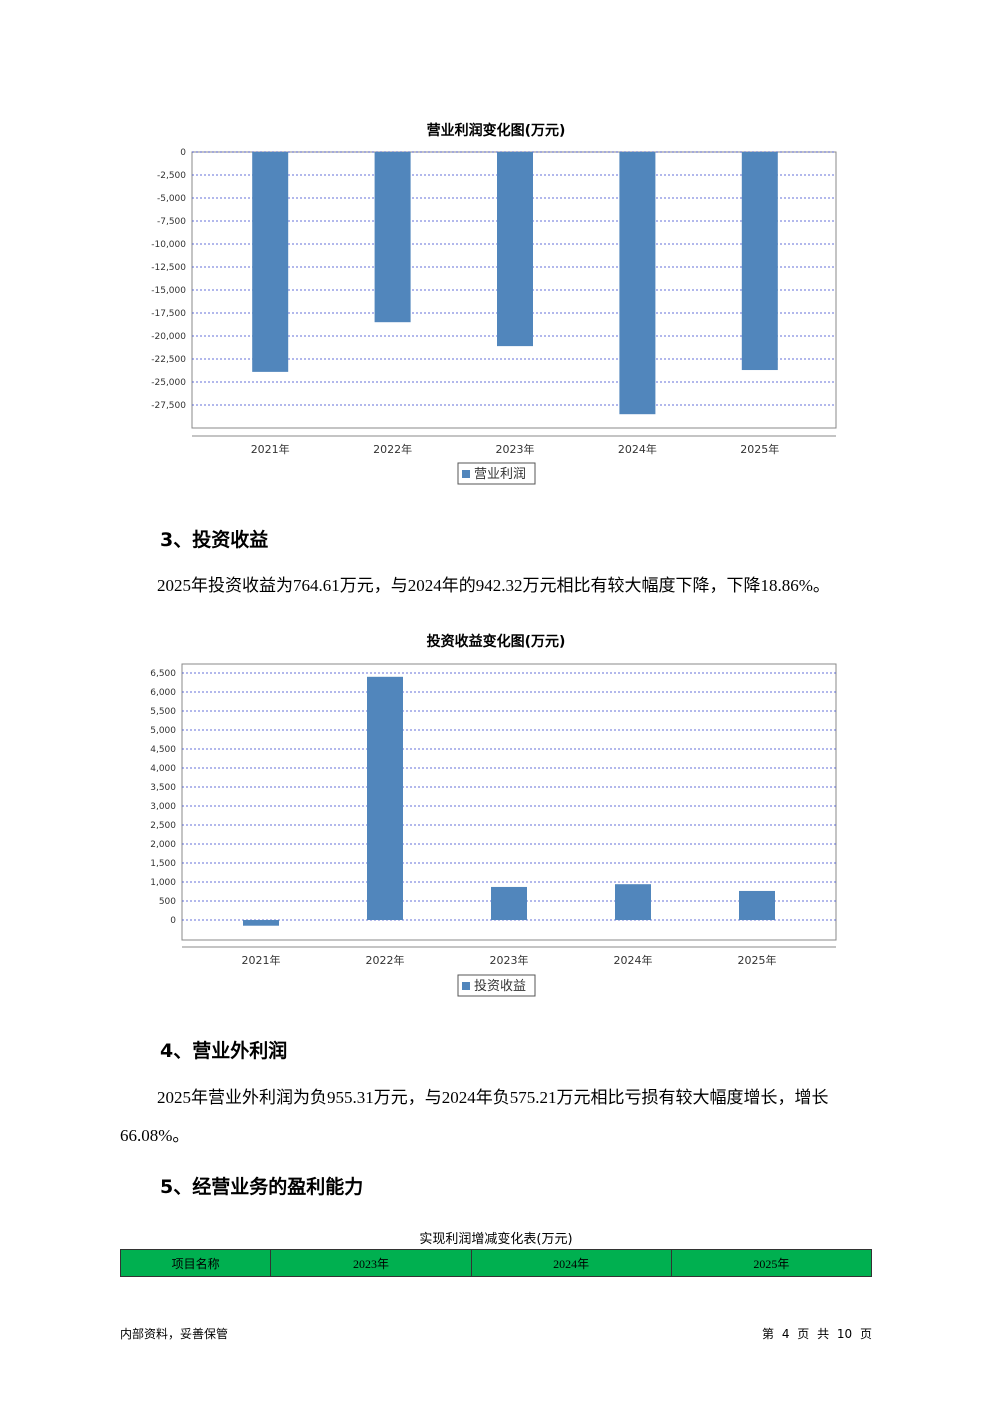 Image resolution: width=992 pixels, height=1403 pixels. Describe the element at coordinates (163, 750) in the screenshot. I see `y-tick-label: 4,500` at that location.